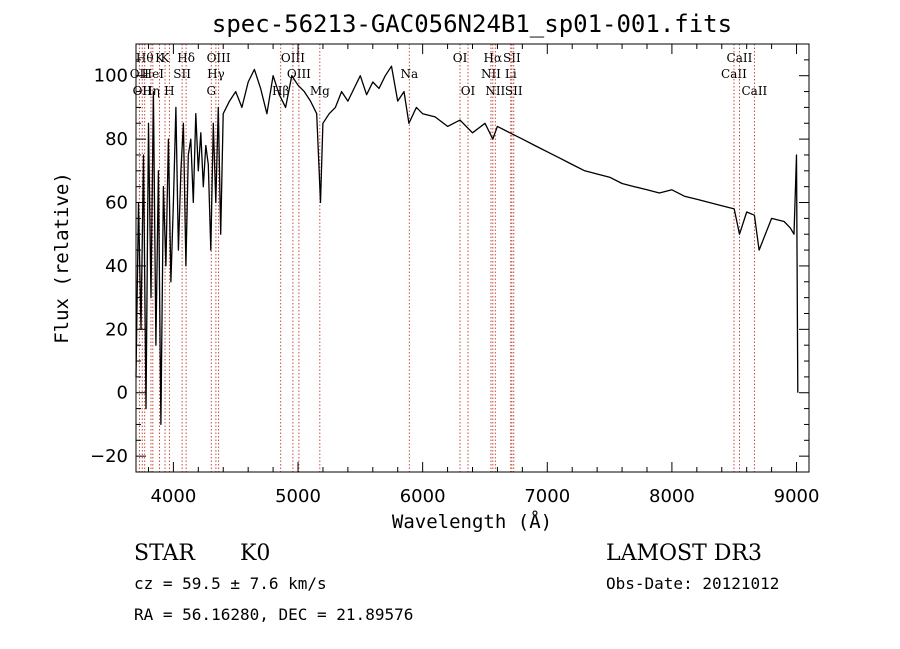 The image size is (900, 649). Describe the element at coordinates (173, 496) in the screenshot. I see `x-tick-label: 4000` at that location.